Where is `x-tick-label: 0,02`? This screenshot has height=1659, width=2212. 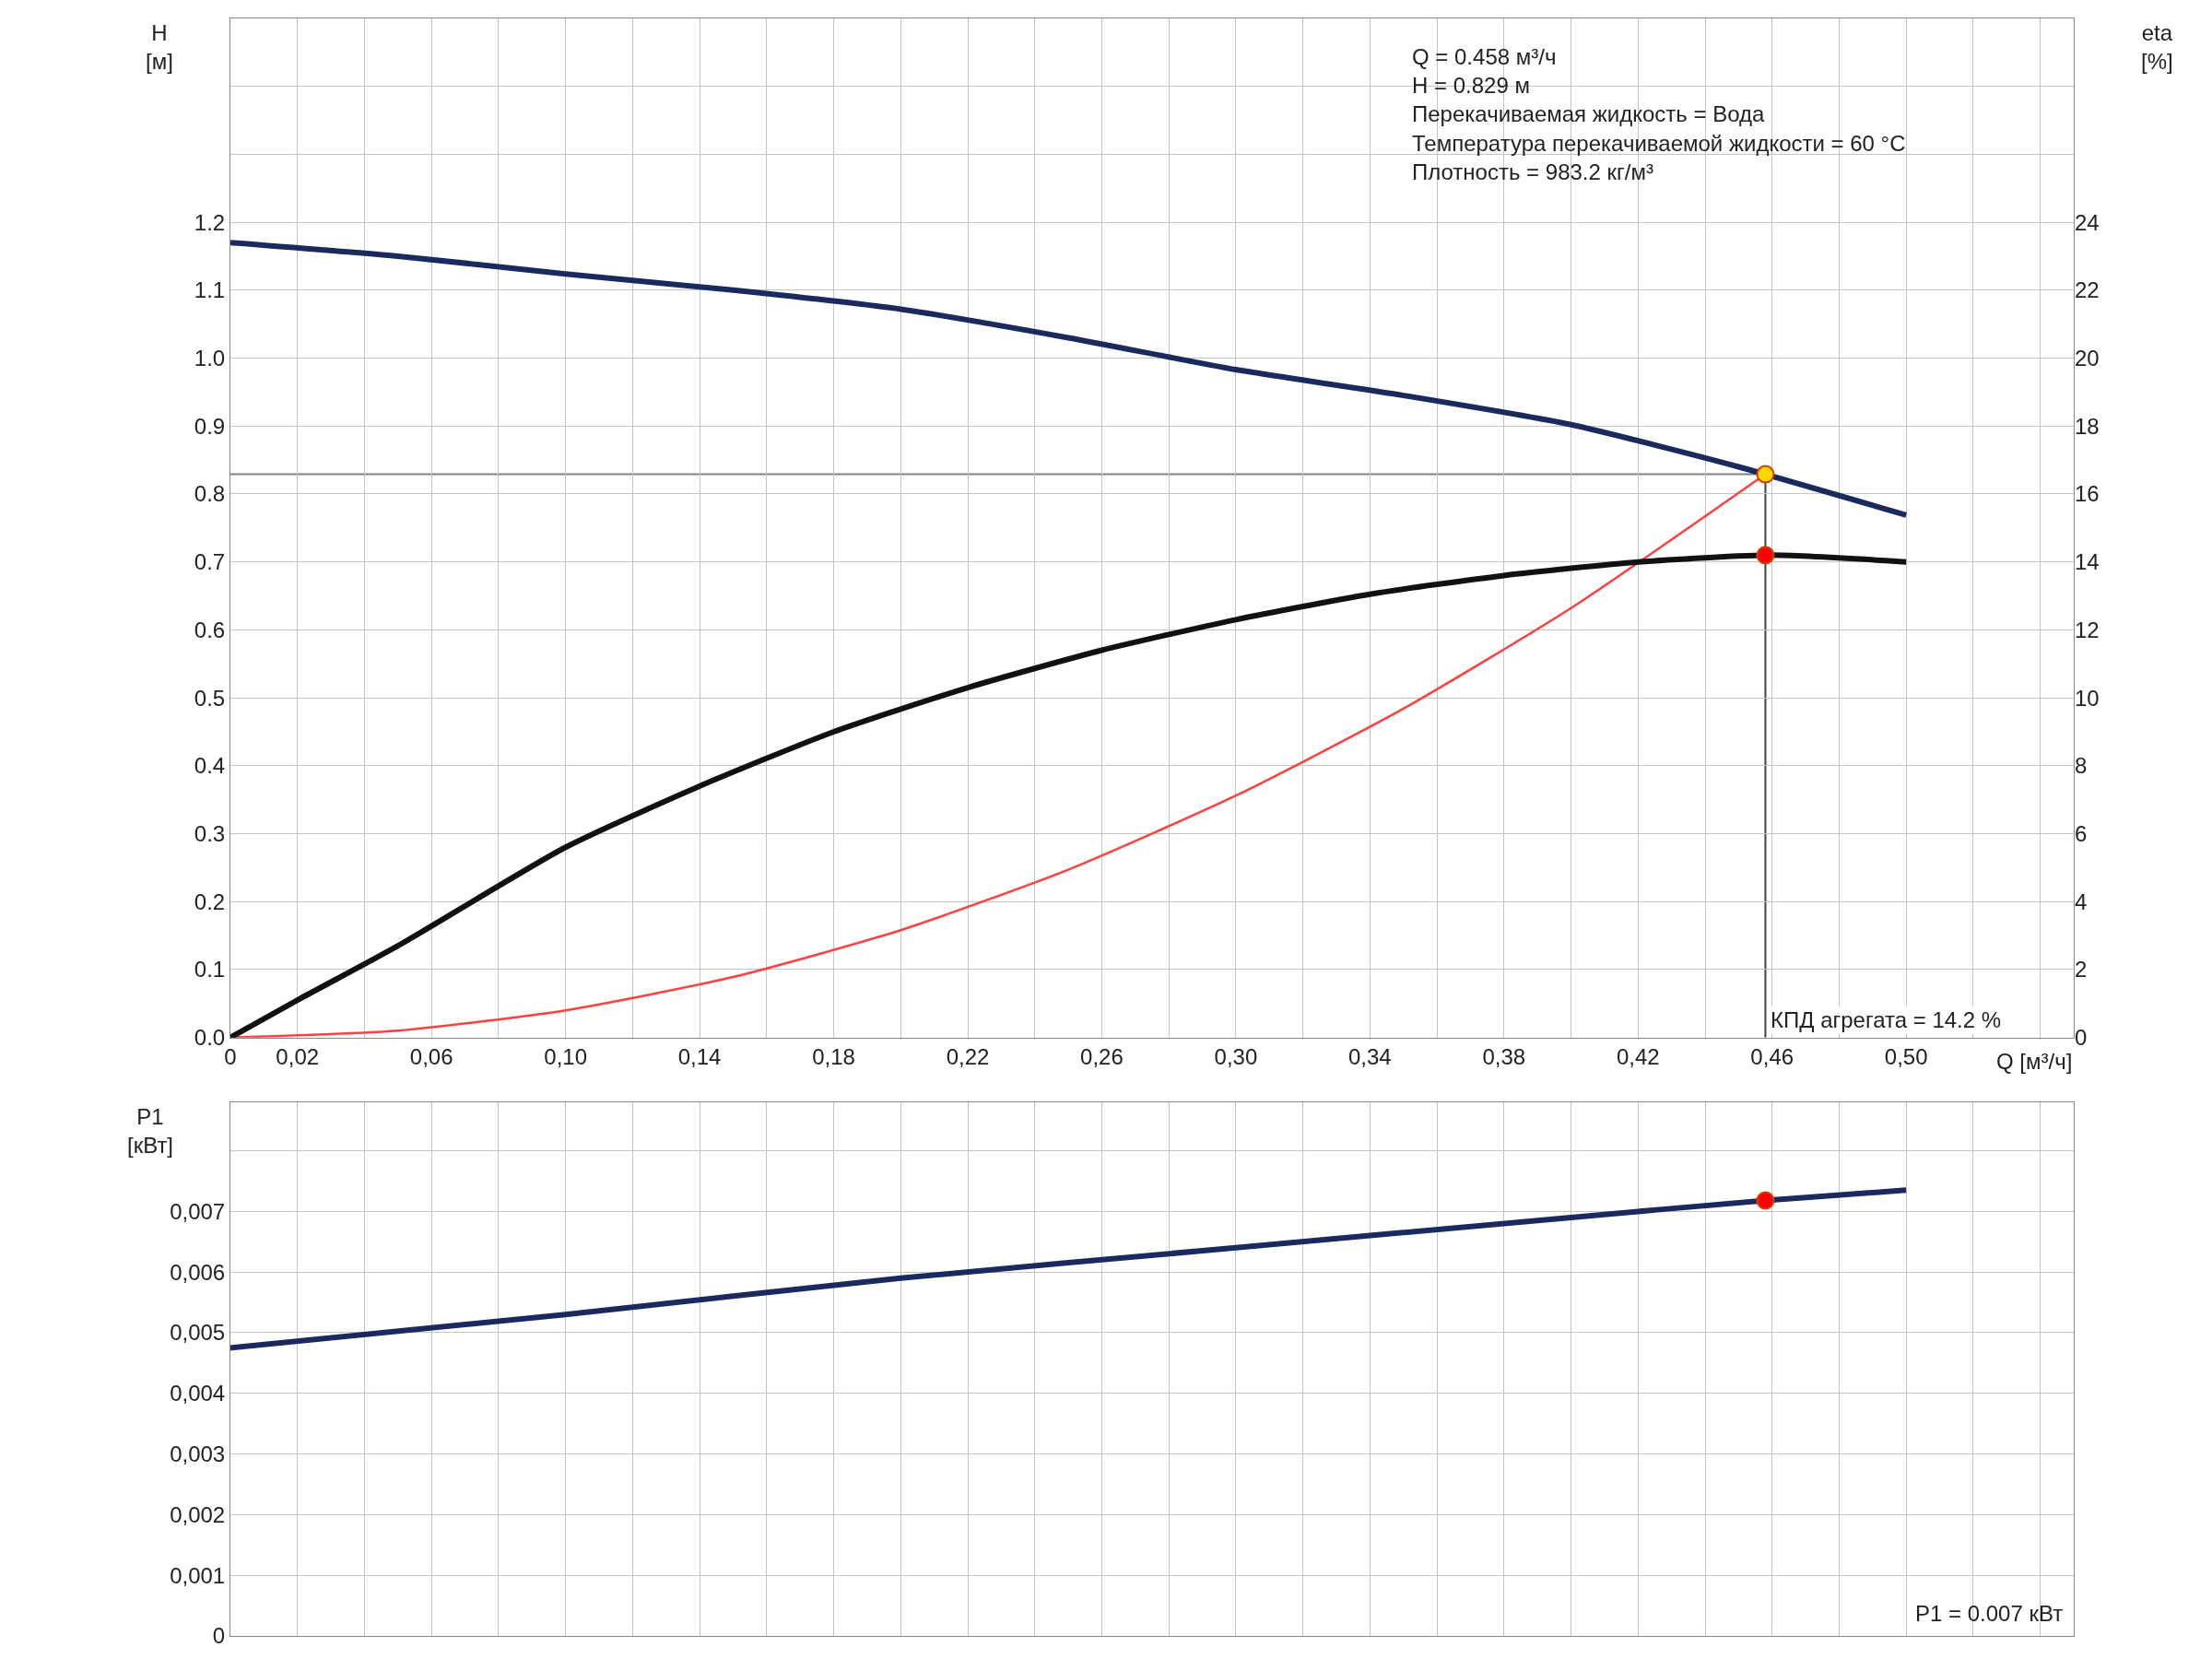 x-tick-label: 0,02 is located at coordinates (298, 1057).